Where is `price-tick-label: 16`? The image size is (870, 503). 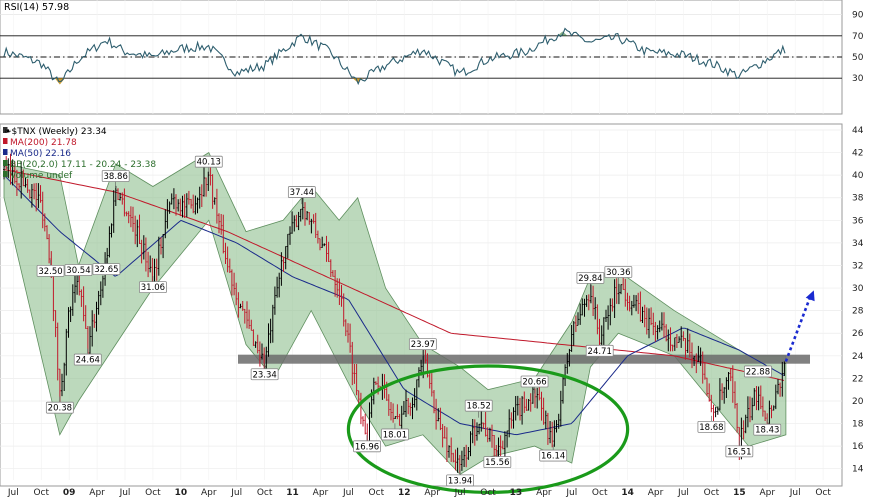
price-tick-label: 16 is located at coordinates (858, 447).